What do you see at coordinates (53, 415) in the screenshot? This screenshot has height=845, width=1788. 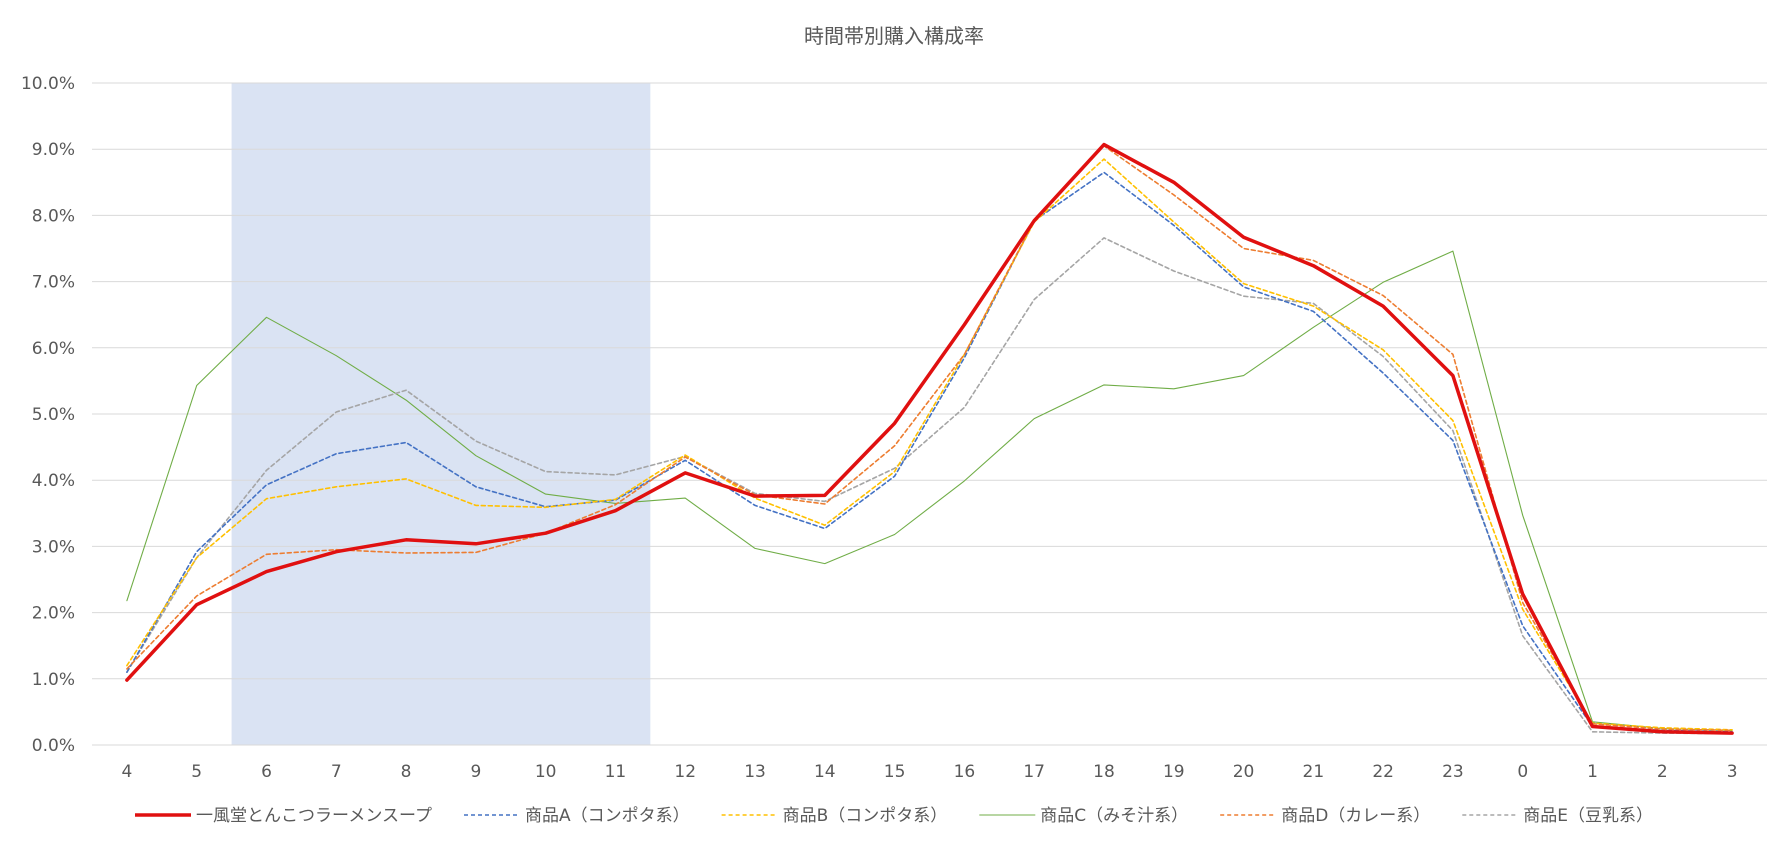 I see `y-tick-label: 5.0%` at bounding box center [53, 415].